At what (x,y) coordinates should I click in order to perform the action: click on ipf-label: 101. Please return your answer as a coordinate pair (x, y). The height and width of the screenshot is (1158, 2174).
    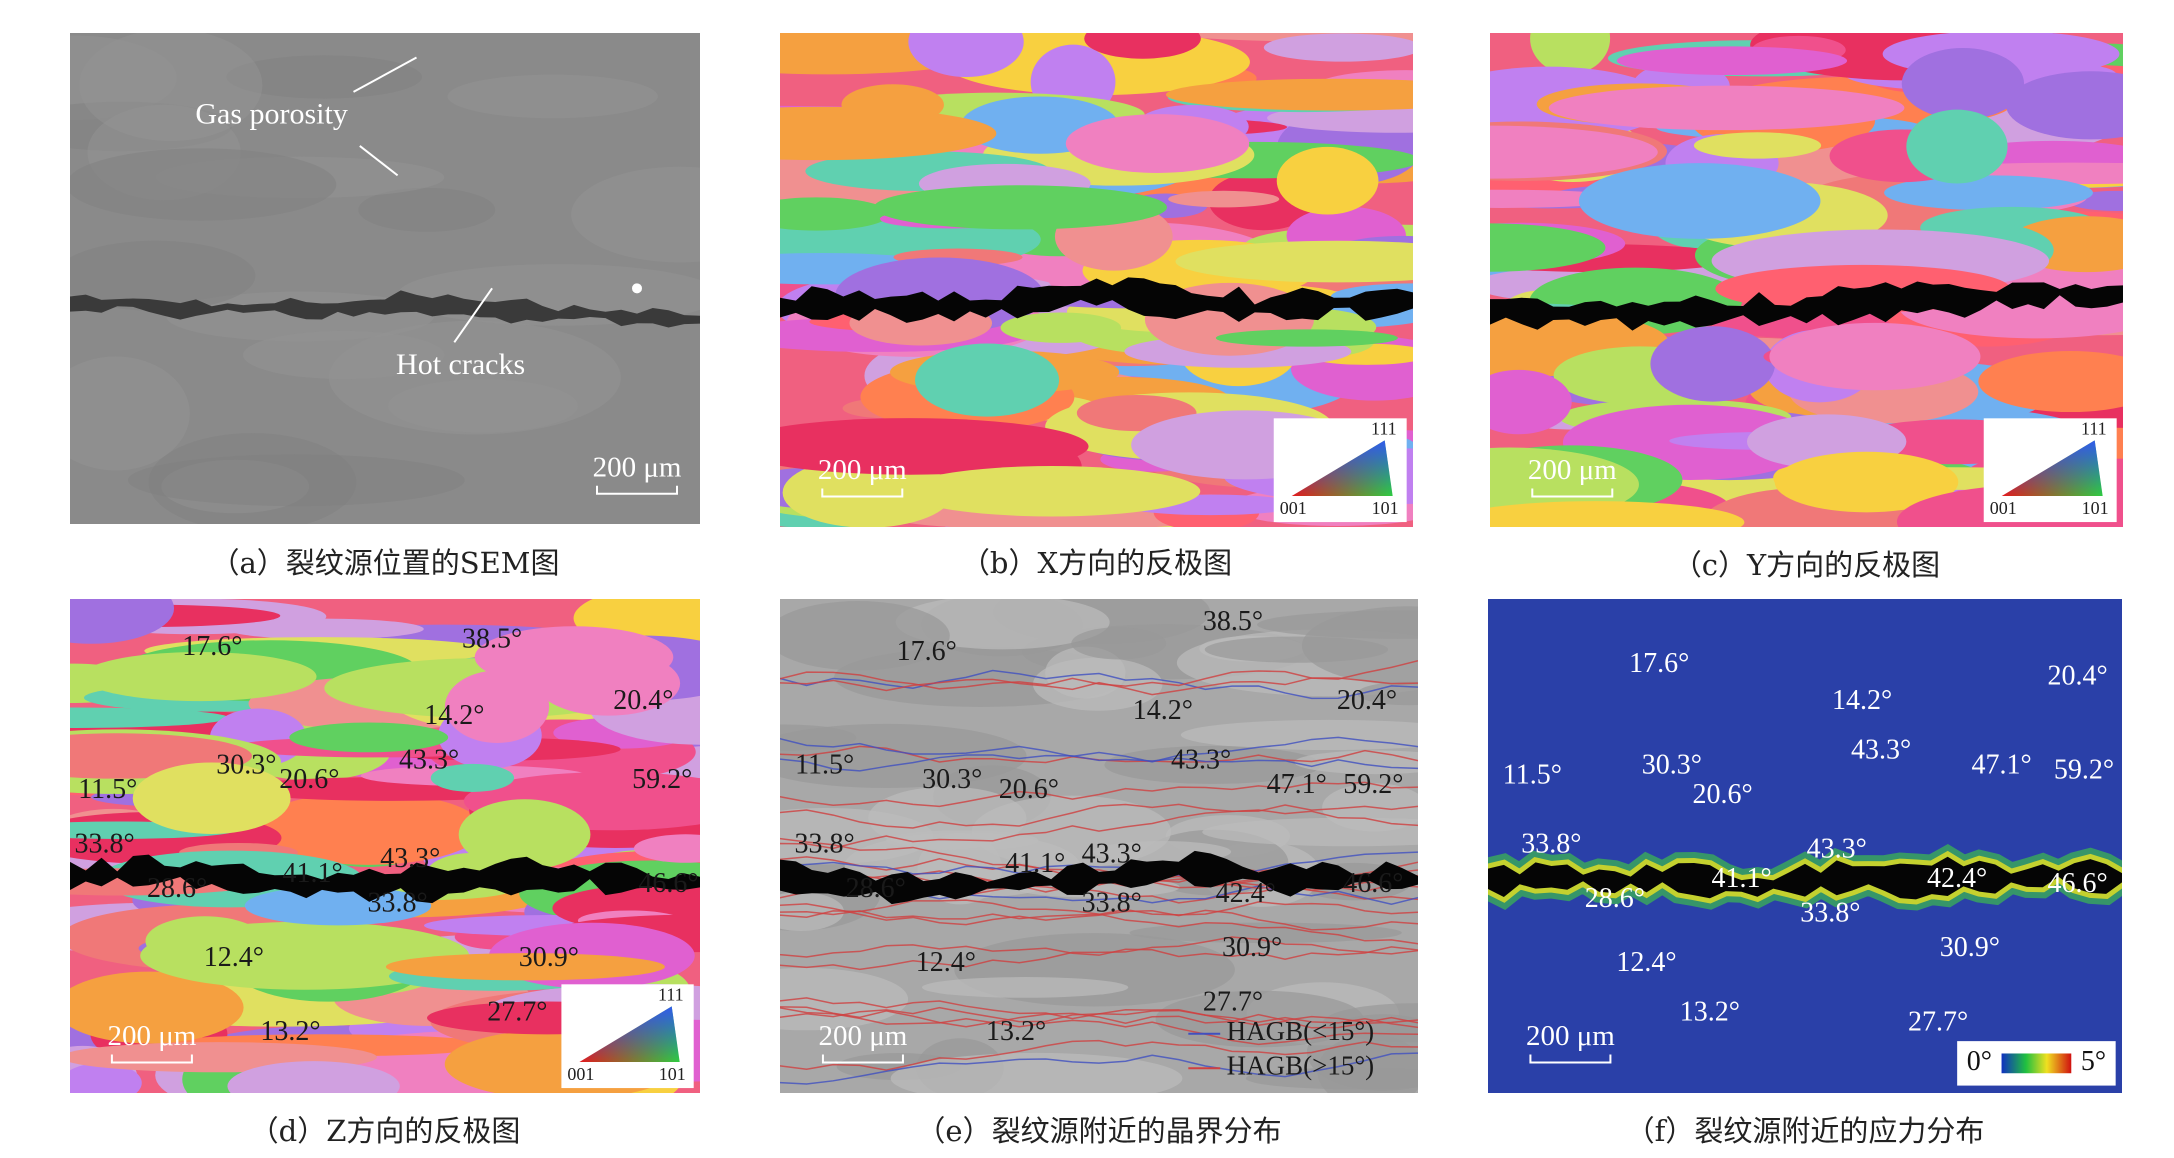
    Looking at the image, I should click on (672, 1074).